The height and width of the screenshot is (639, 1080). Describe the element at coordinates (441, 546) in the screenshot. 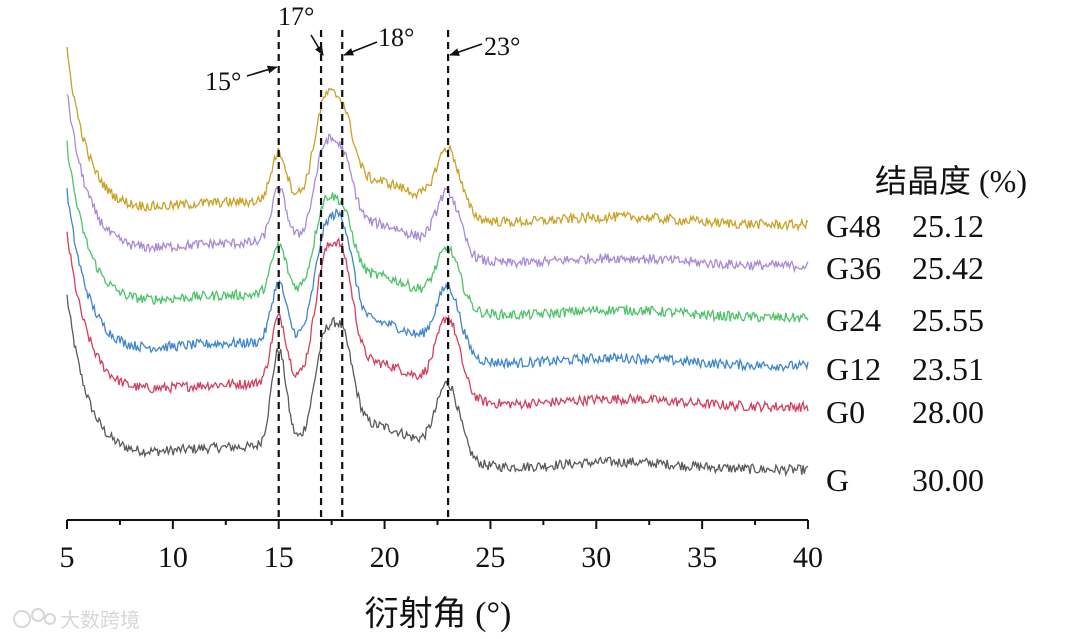

I see `x-axis: 5 10 15 20 25 30 35 40` at that location.